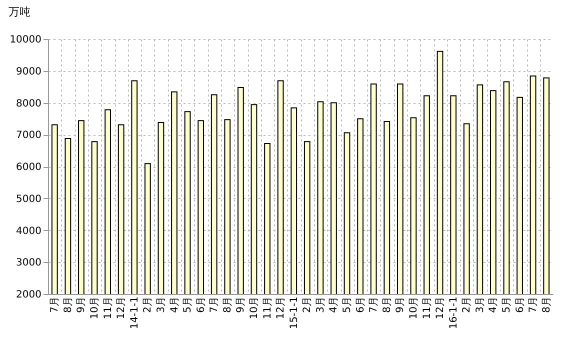  Describe the element at coordinates (29, 295) in the screenshot. I see `y-tick-label: 2000` at that location.